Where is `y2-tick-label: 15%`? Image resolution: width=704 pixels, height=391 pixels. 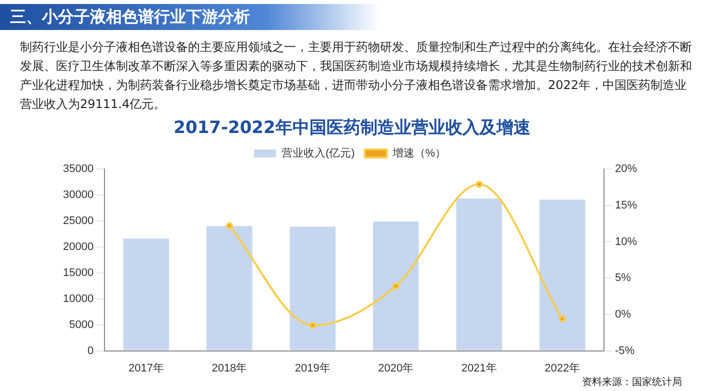 y2-tick-label: 15% is located at coordinates (626, 205).